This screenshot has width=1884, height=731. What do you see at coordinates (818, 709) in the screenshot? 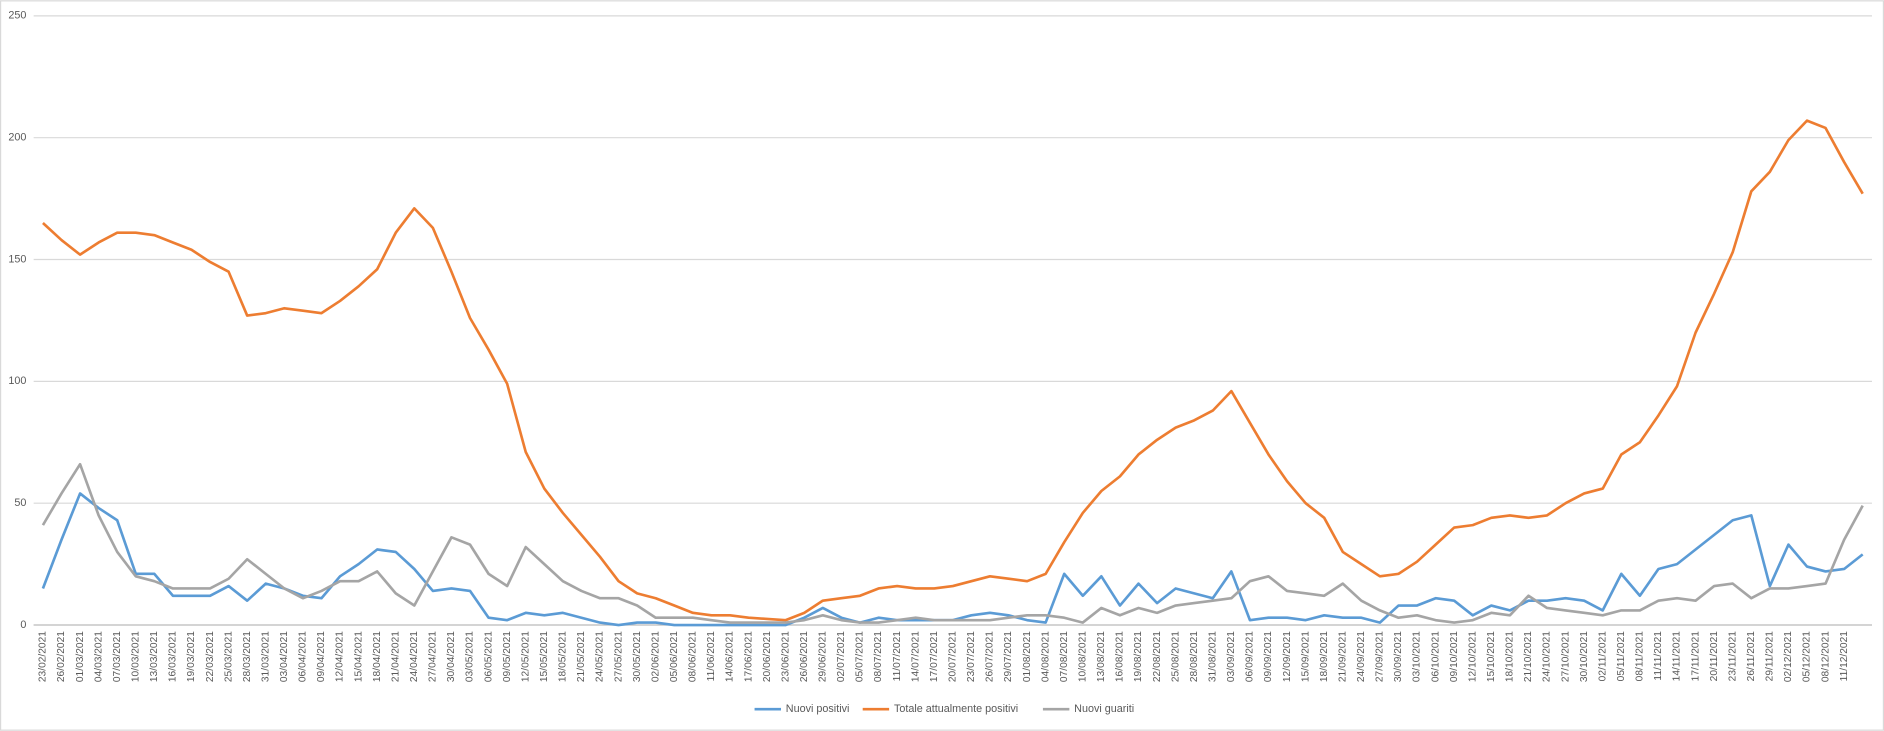
I see `legend-label: Nuovi positivi` at bounding box center [818, 709].